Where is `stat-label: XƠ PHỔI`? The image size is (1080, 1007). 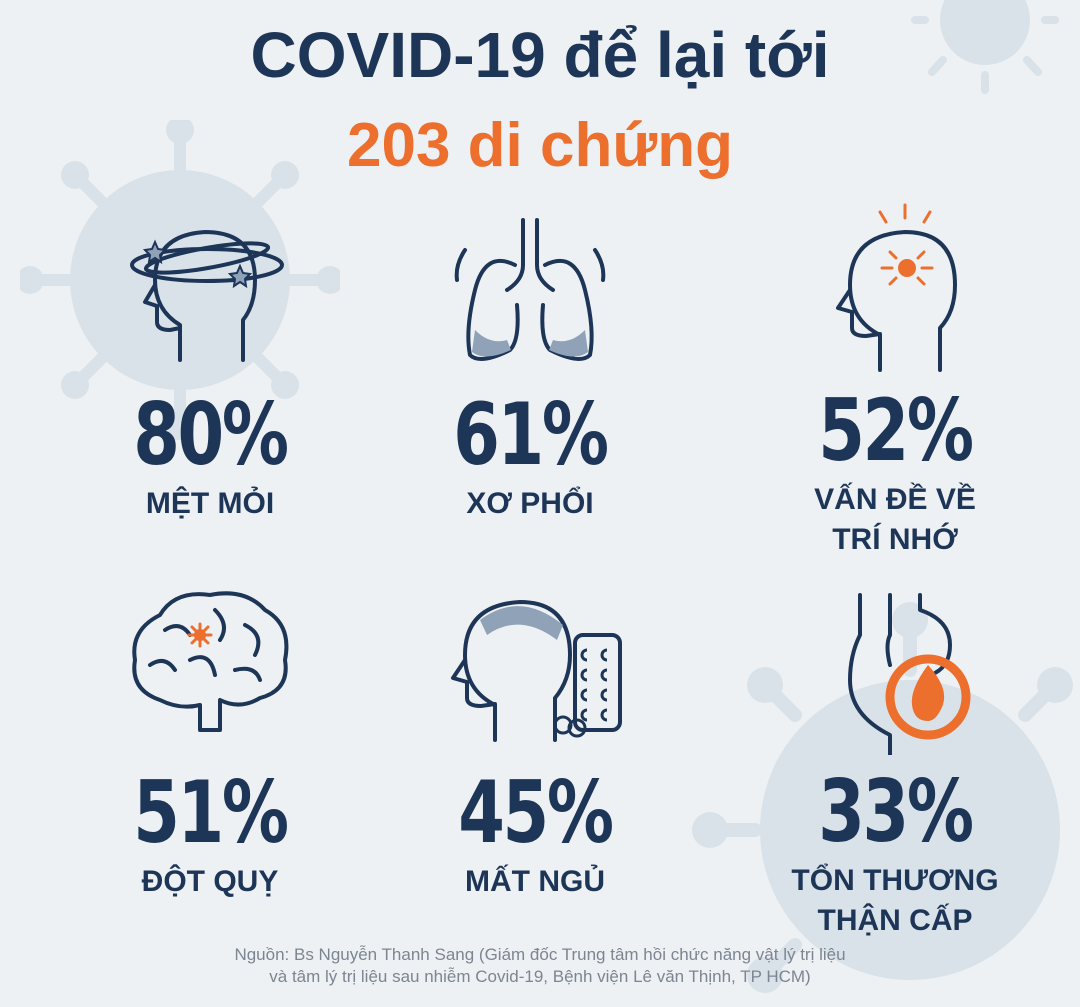
stat-label: XƠ PHỔI is located at coordinates (530, 504).